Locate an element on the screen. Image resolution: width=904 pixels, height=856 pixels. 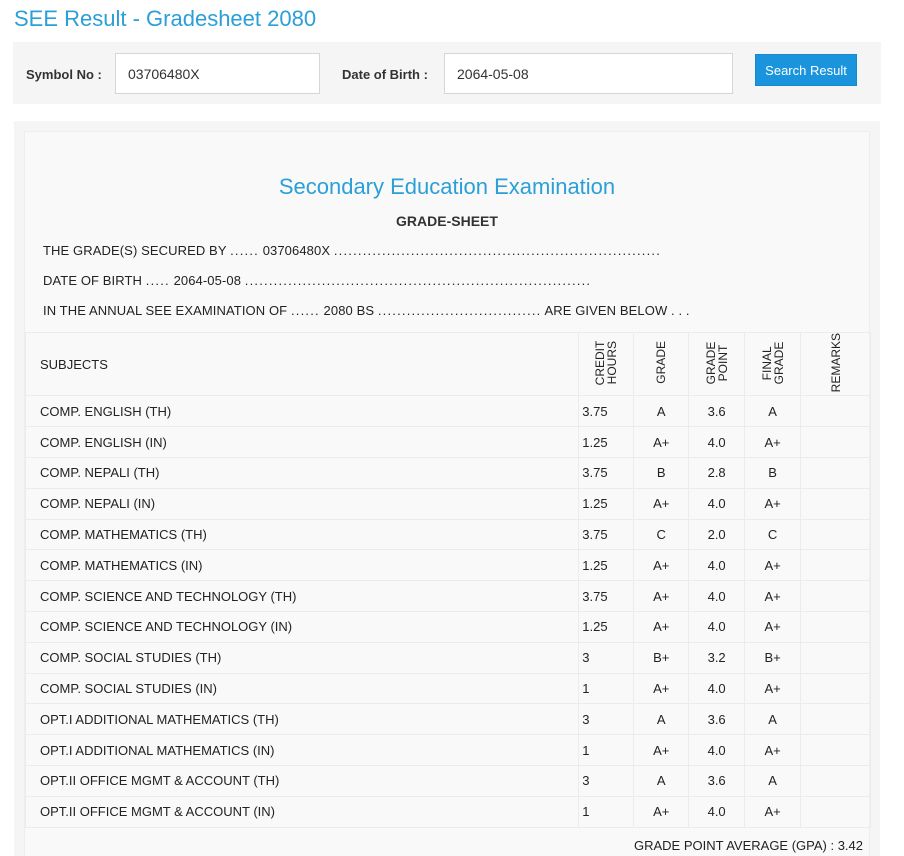
grade-point-cell: 3.2 is located at coordinates (717, 657).